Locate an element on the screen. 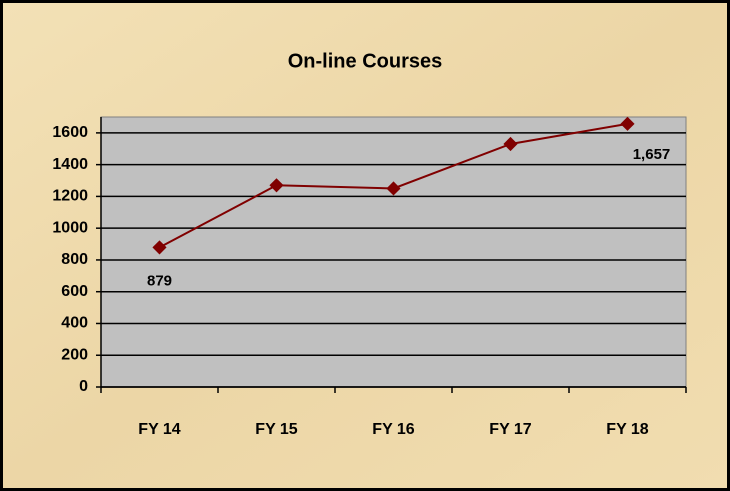  data-label: 879 is located at coordinates (159, 280).